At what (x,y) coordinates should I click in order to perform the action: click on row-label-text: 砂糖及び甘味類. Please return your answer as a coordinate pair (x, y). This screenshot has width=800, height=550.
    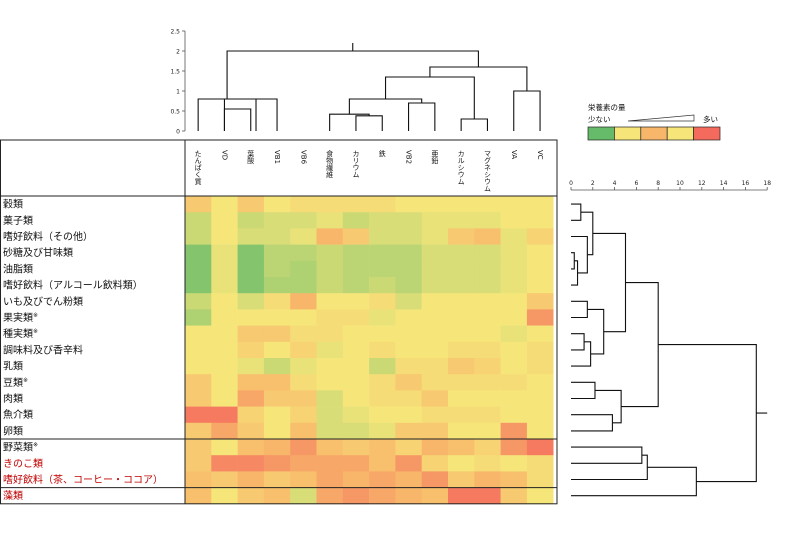
    Looking at the image, I should click on (38, 252).